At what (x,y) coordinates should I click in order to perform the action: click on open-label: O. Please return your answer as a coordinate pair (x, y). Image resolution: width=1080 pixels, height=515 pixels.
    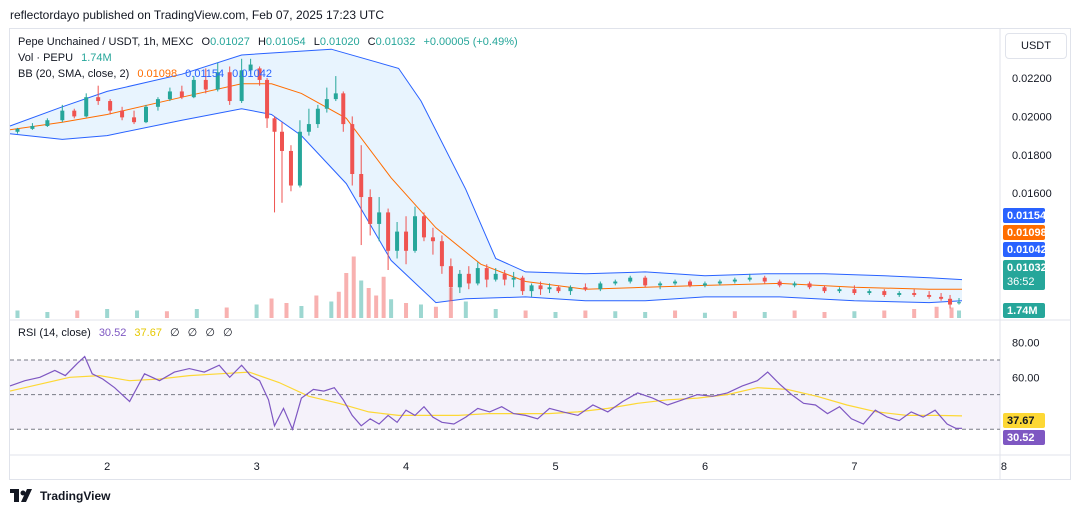
    Looking at the image, I should click on (206, 42).